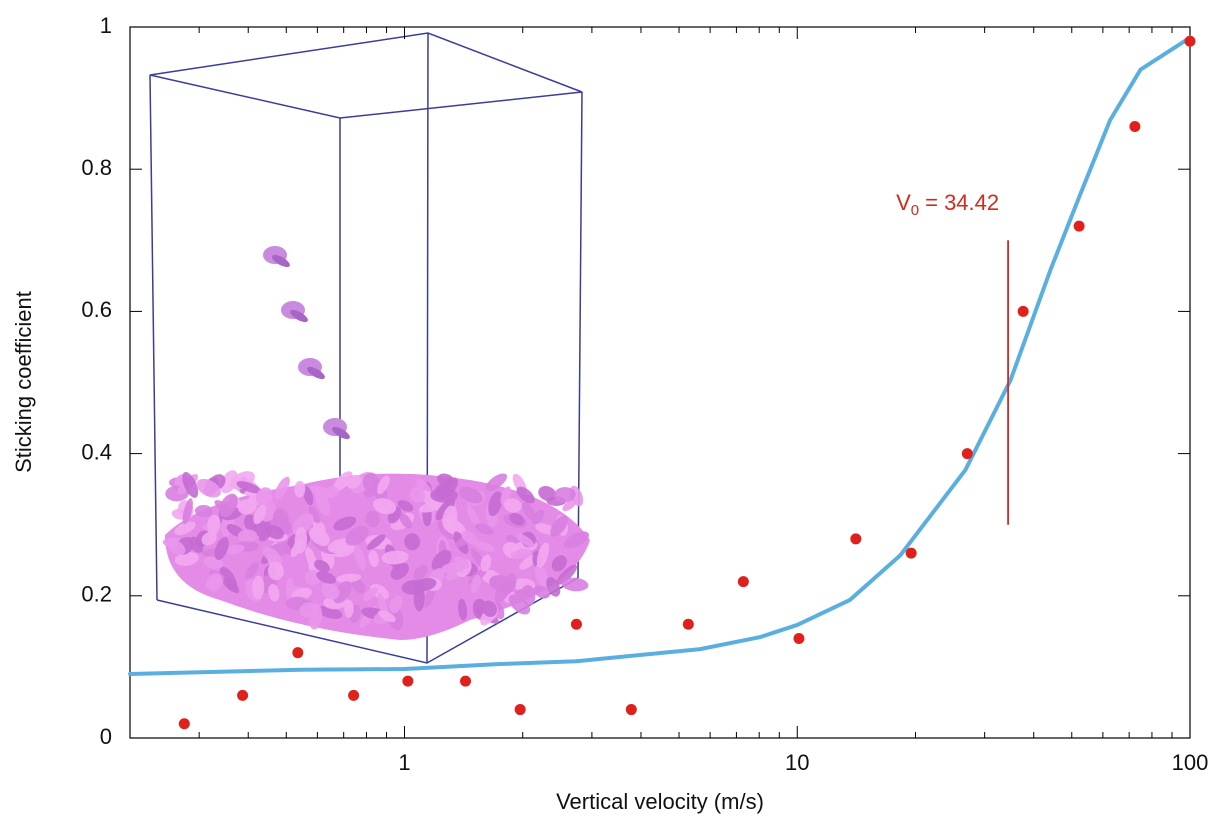  I want to click on x-tick-label: 10, so click(797, 762).